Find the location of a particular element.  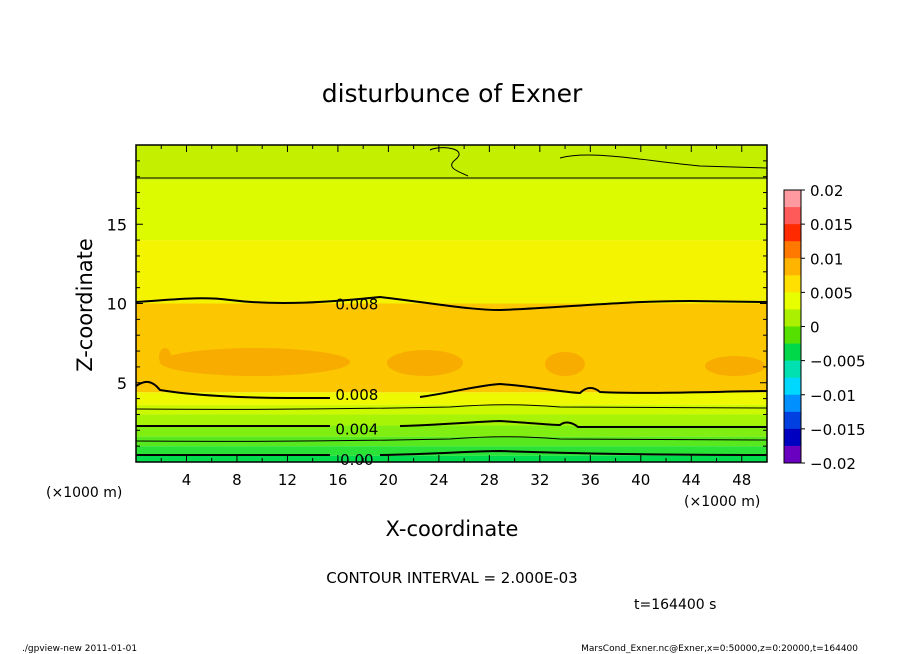

x-tick-label: 48 is located at coordinates (741, 480).